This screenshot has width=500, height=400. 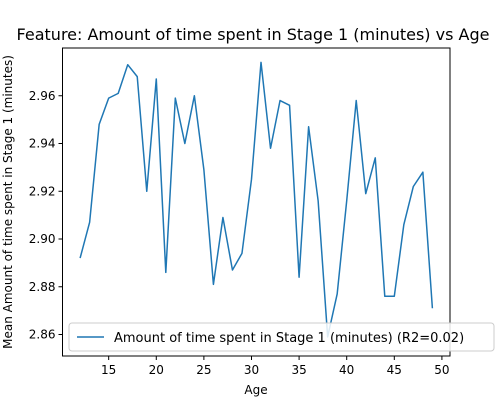 What do you see at coordinates (255, 390) in the screenshot?
I see `x-axis-label: Age` at bounding box center [255, 390].